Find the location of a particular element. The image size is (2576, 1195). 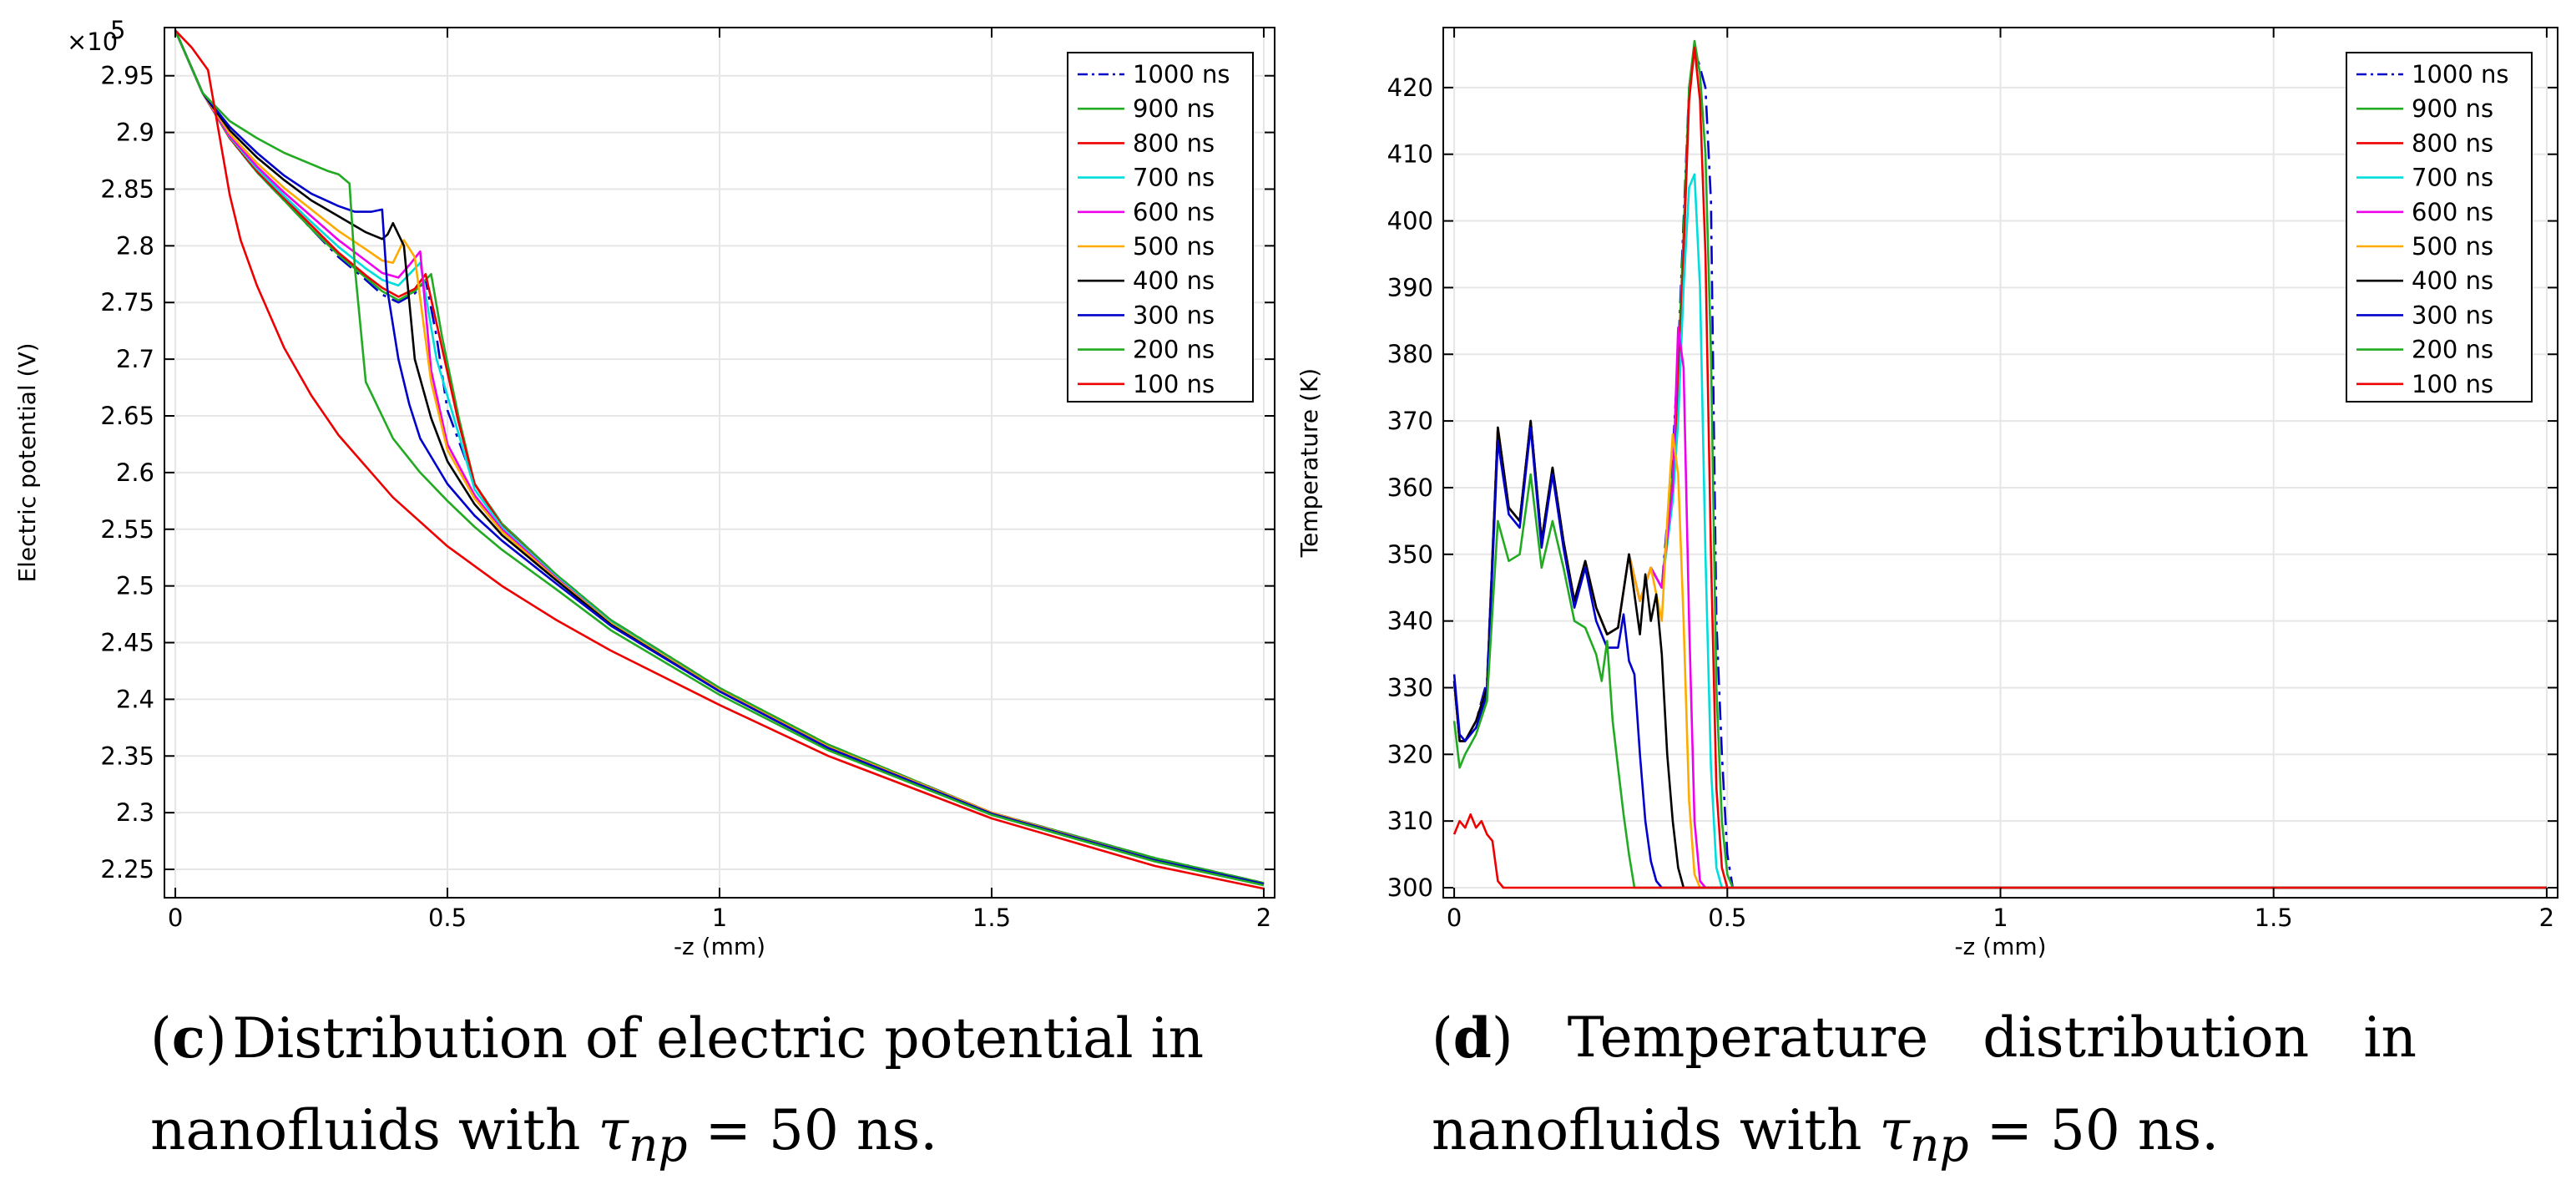

y-tick-label: 410 is located at coordinates (1410, 154).